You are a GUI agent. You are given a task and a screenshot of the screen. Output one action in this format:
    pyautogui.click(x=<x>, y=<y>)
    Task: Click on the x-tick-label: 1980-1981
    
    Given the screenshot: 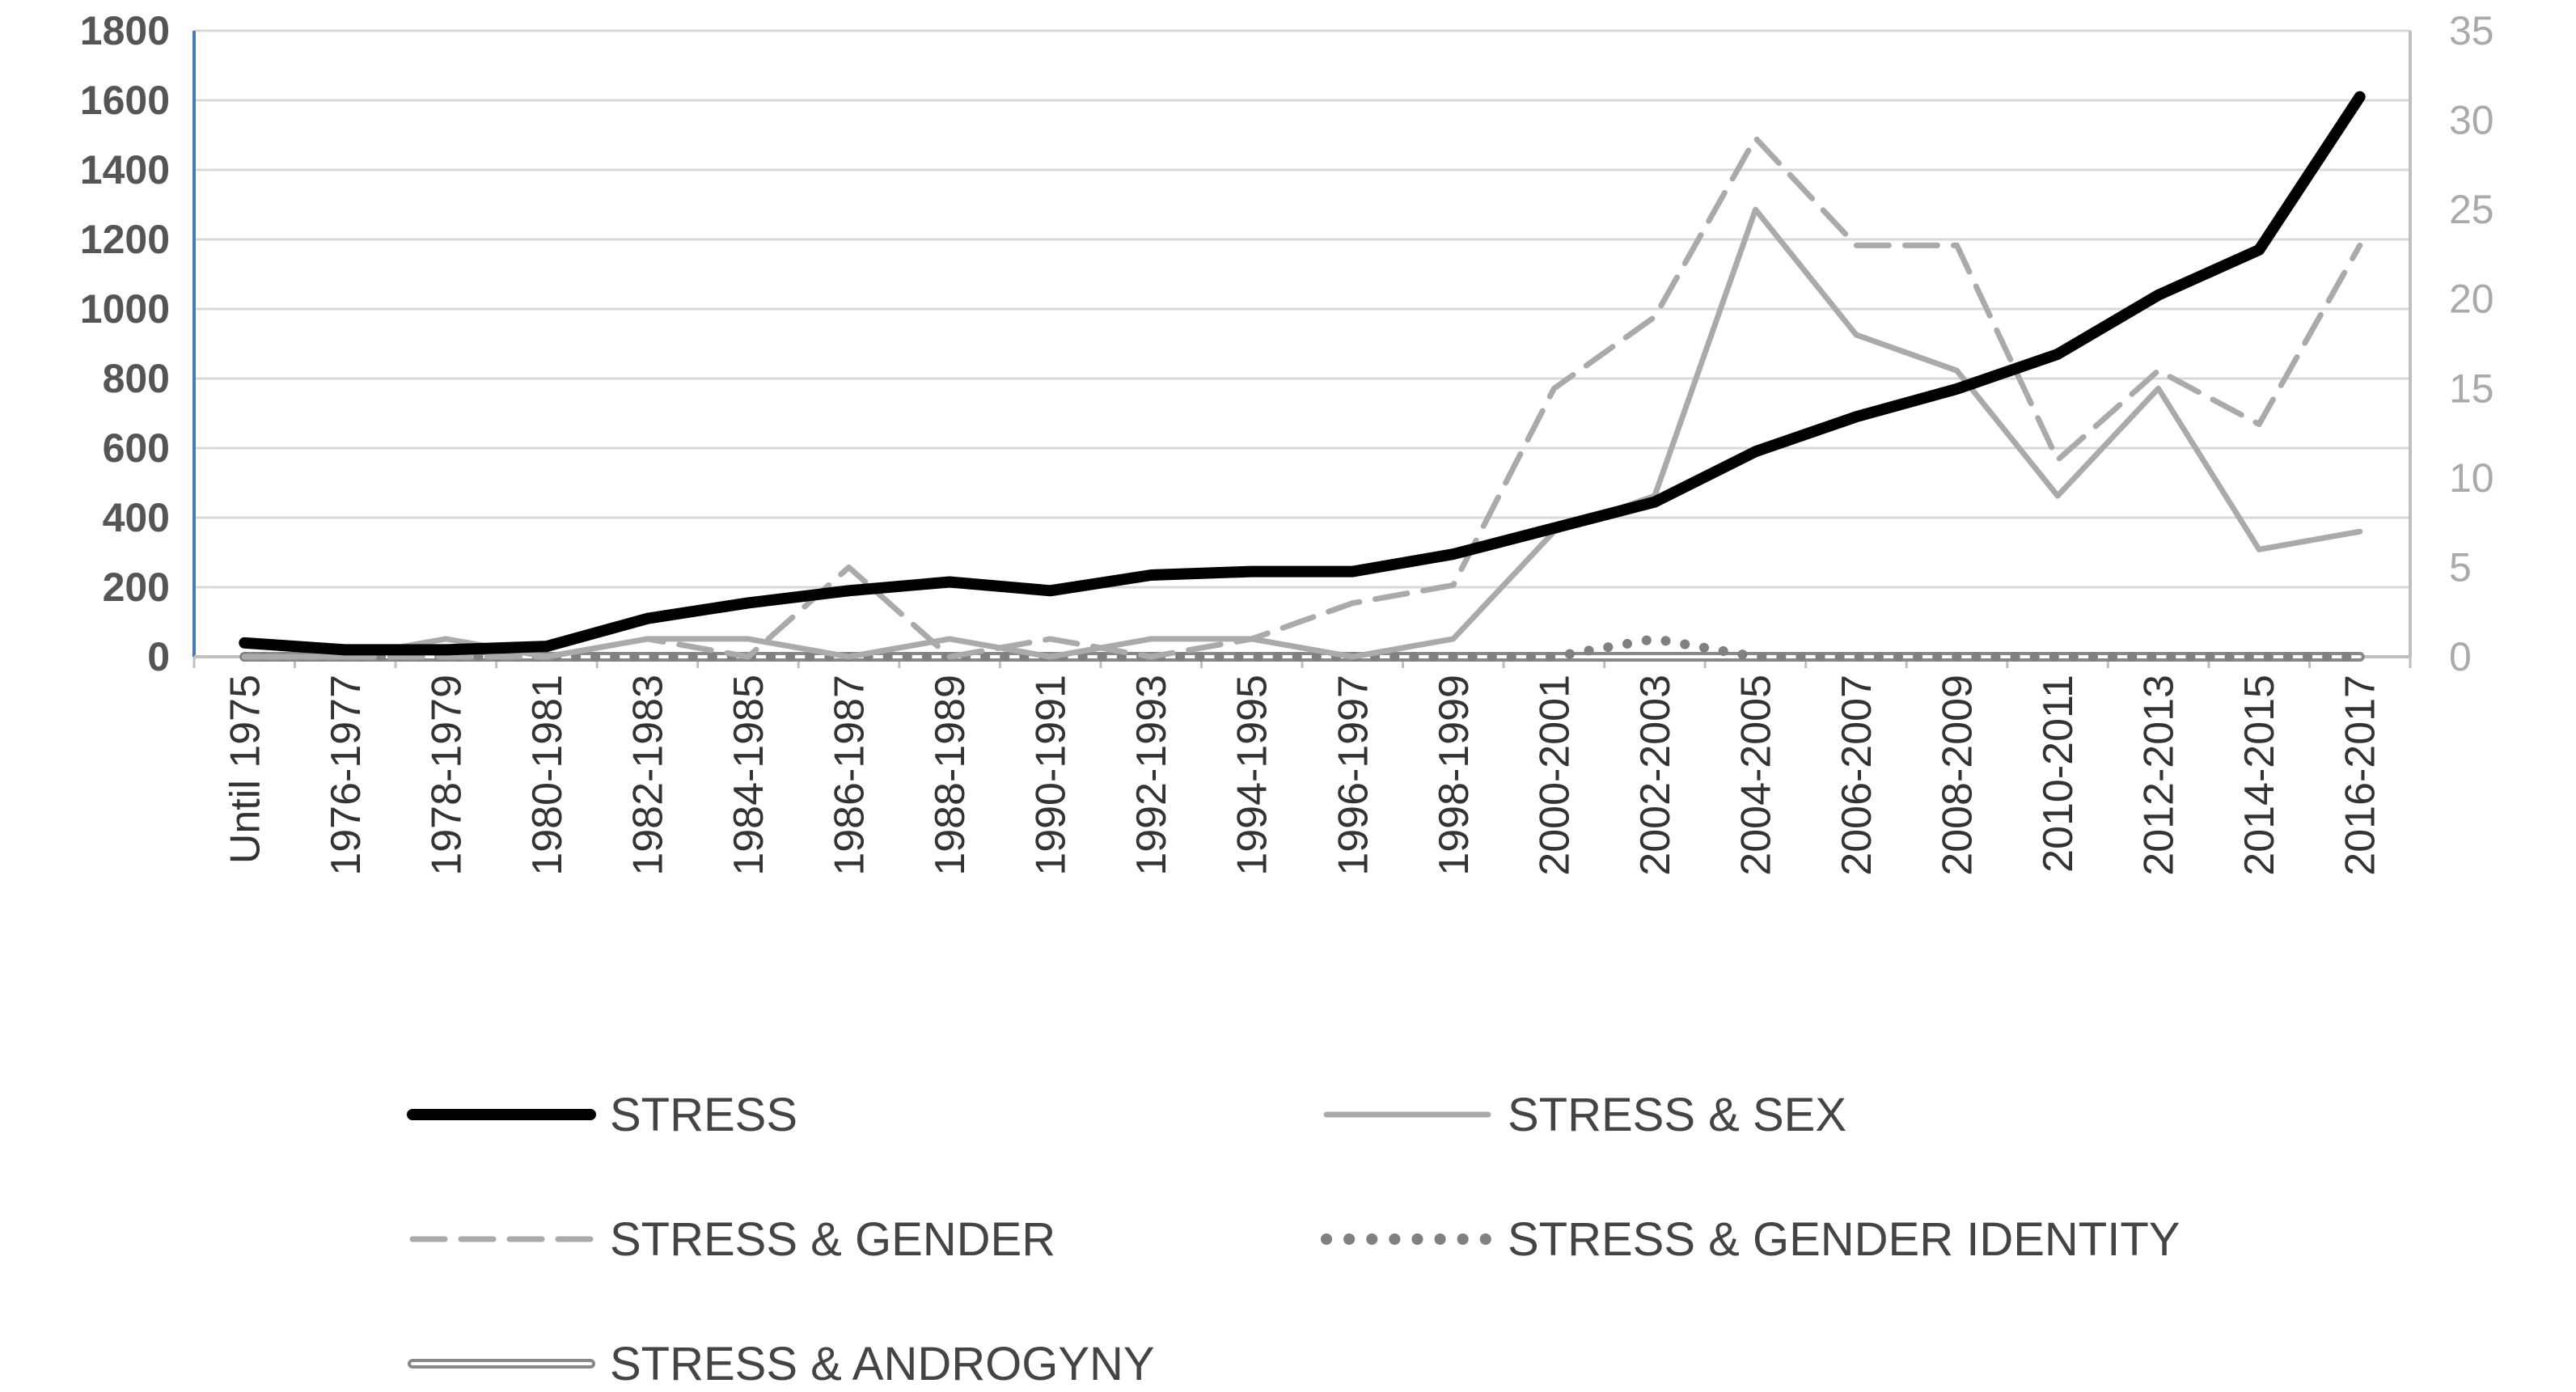 What is the action you would take?
    pyautogui.click(x=547, y=776)
    